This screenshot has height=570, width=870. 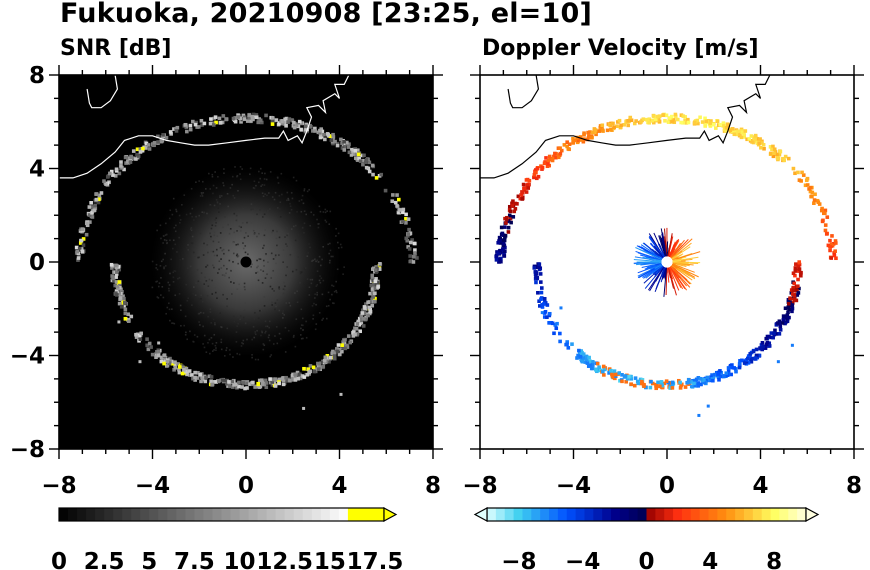 I want to click on doppler-colorbar-tick-label: 0, so click(x=646, y=559).